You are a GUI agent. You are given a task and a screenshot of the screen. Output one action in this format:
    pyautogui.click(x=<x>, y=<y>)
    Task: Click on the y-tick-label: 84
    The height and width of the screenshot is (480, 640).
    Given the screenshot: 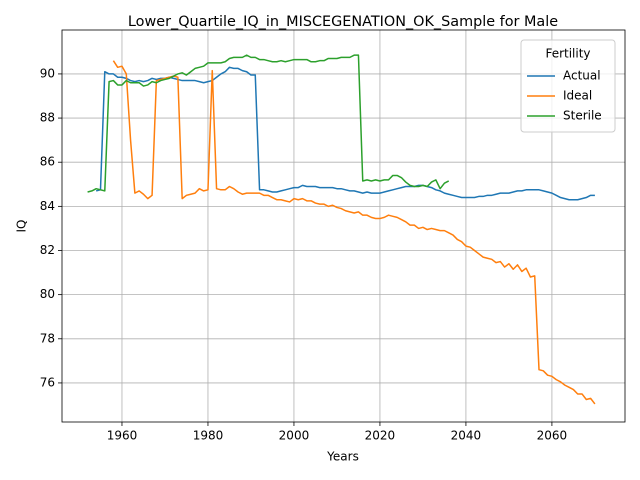 What is the action you would take?
    pyautogui.click(x=47, y=206)
    